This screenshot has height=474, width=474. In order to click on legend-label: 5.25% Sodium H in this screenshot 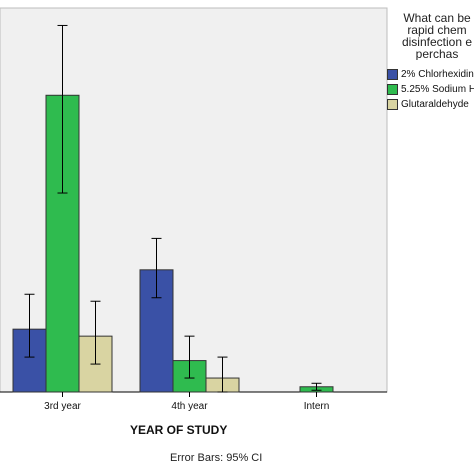, I will do `click(437, 89)`.